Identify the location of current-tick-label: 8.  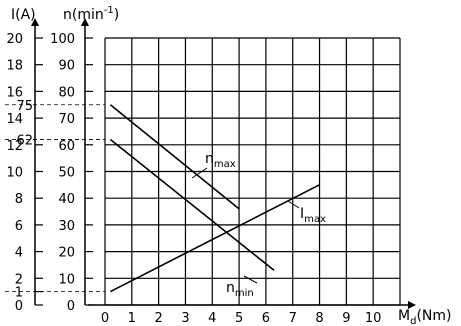
(19, 199).